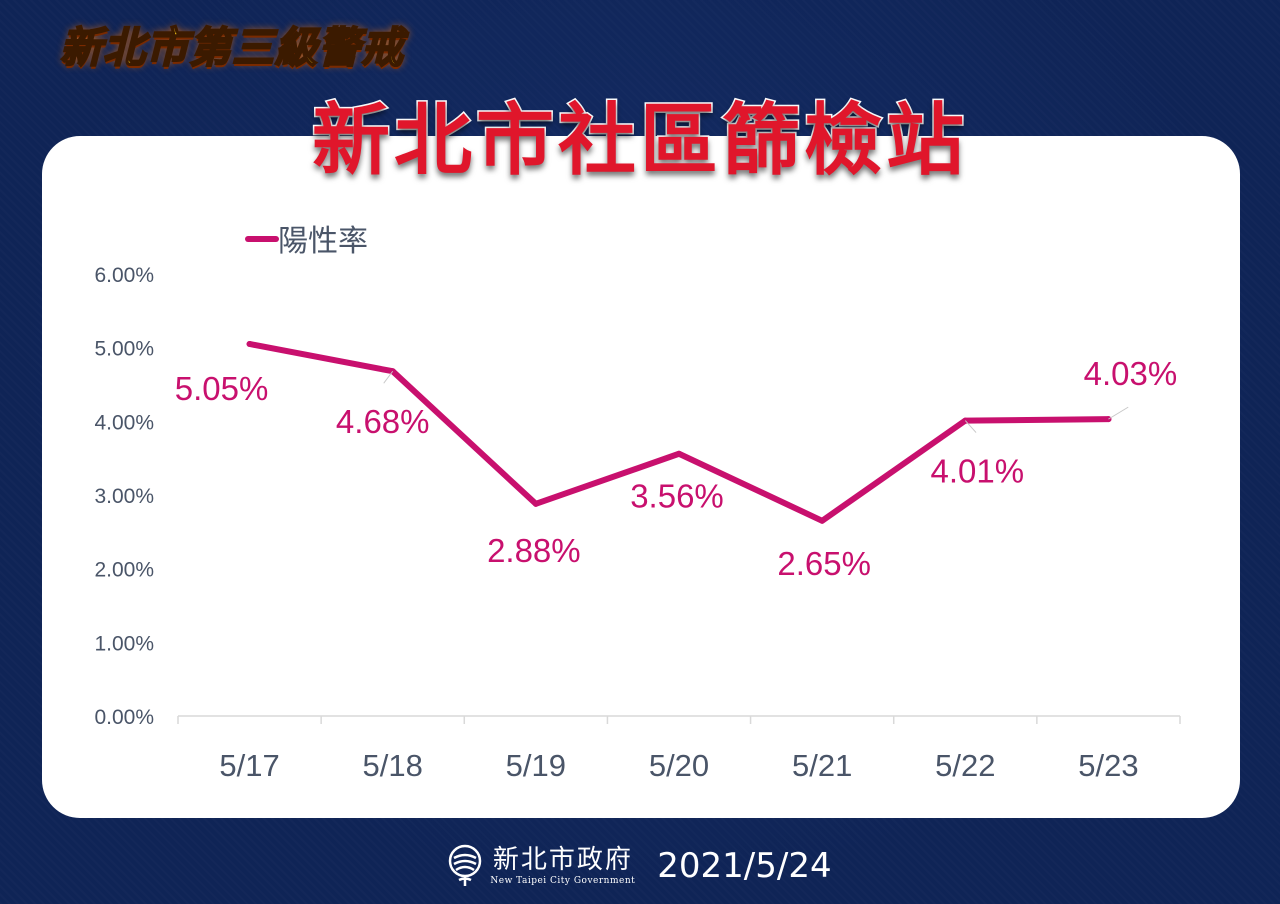 The width and height of the screenshot is (1280, 904). What do you see at coordinates (124, 570) in the screenshot?
I see `y-tick-label: 2.00%` at bounding box center [124, 570].